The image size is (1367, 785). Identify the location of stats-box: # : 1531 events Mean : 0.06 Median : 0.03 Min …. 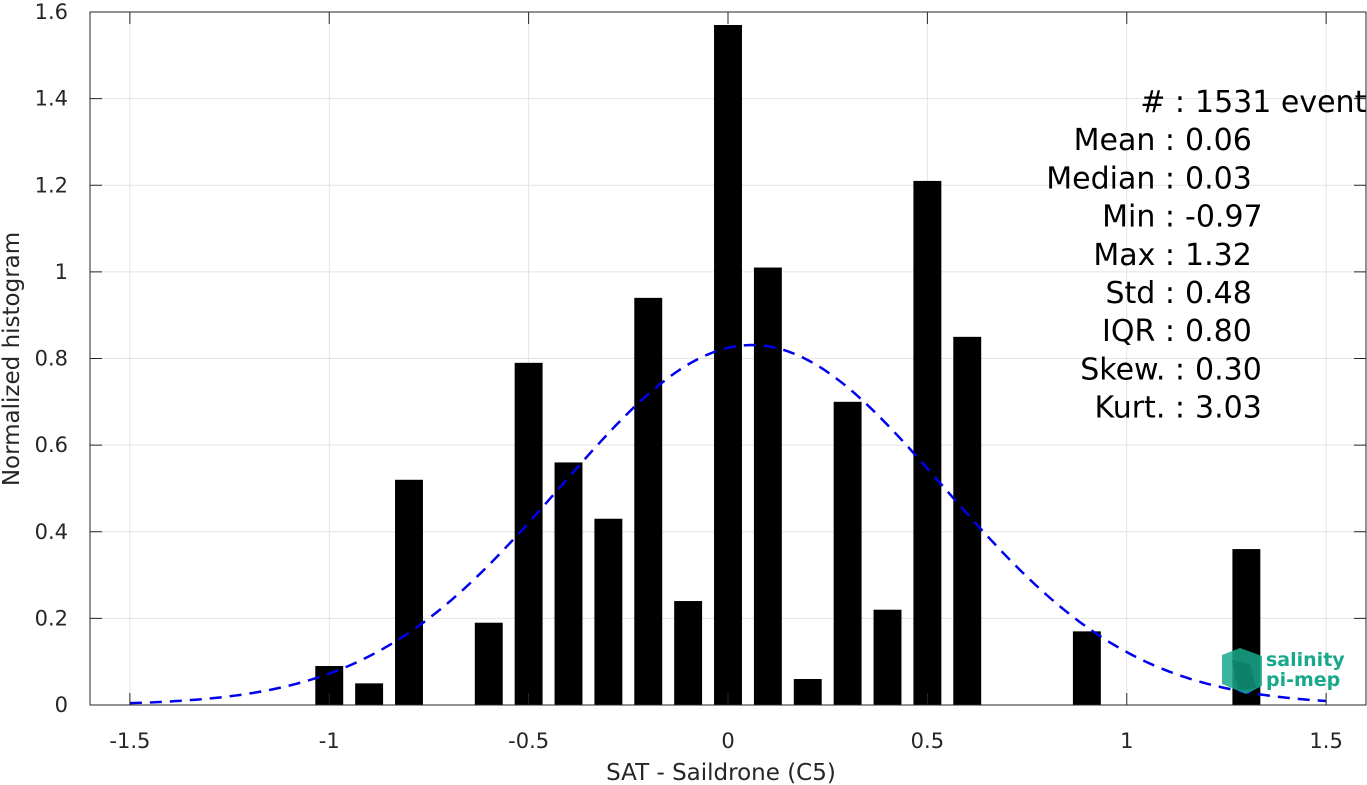
(1206, 255).